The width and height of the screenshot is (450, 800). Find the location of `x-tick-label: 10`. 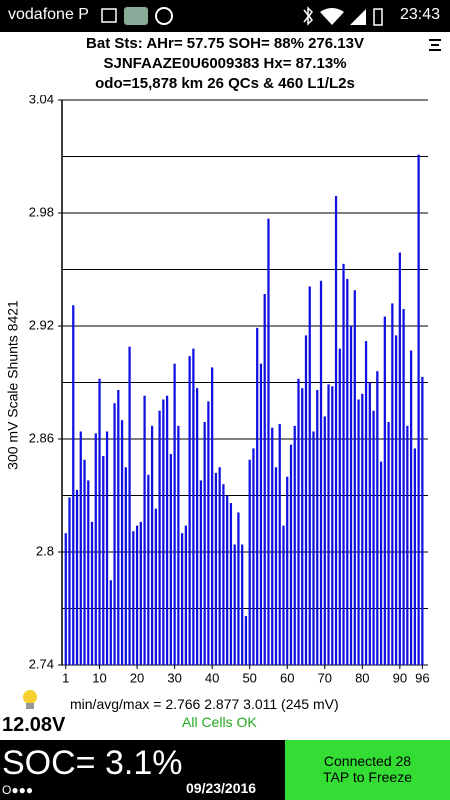

x-tick-label: 10 is located at coordinates (99, 677).